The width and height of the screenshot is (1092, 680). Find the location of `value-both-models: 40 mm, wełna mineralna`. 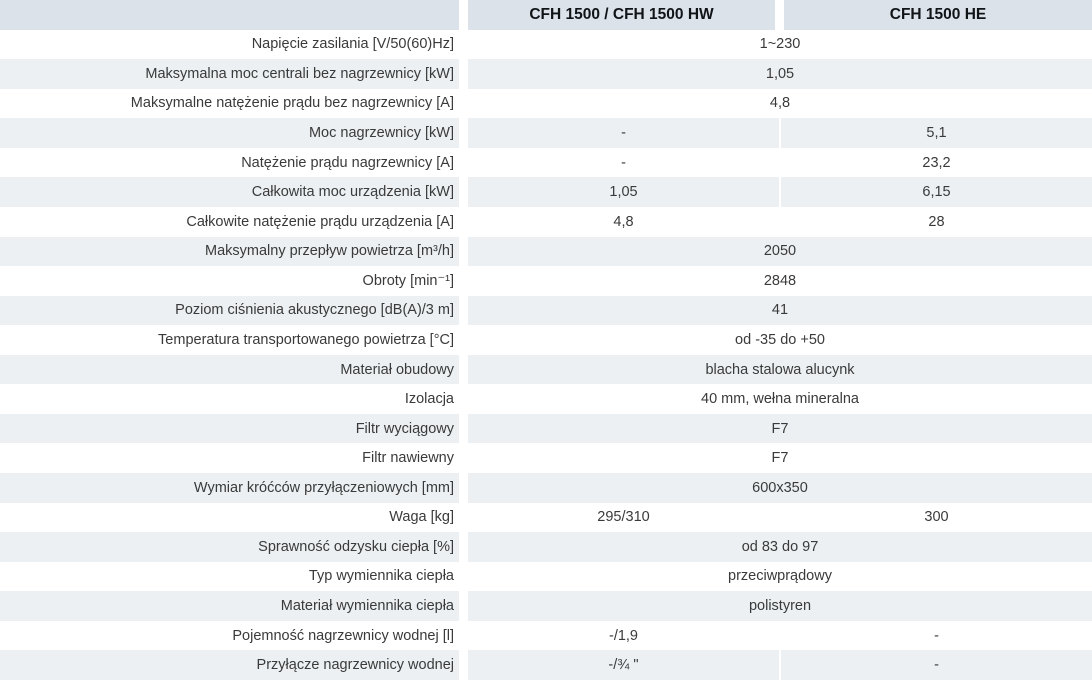

value-both-models: 40 mm, wełna mineralna is located at coordinates (780, 399).